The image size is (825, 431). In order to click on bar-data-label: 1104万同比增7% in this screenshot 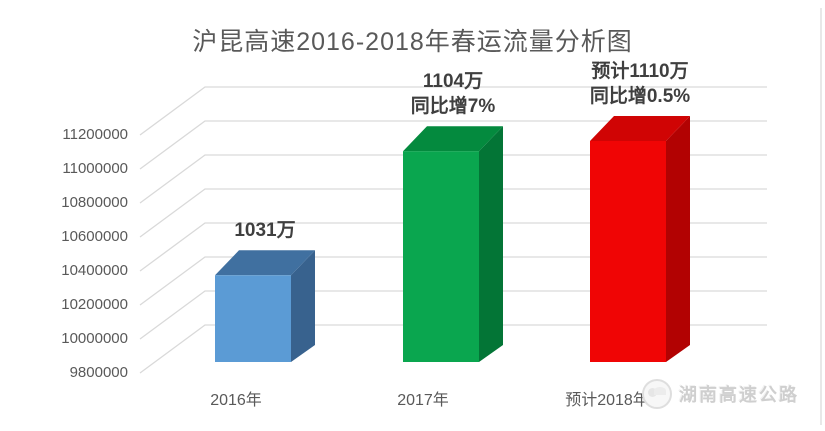, I will do `click(453, 94)`.